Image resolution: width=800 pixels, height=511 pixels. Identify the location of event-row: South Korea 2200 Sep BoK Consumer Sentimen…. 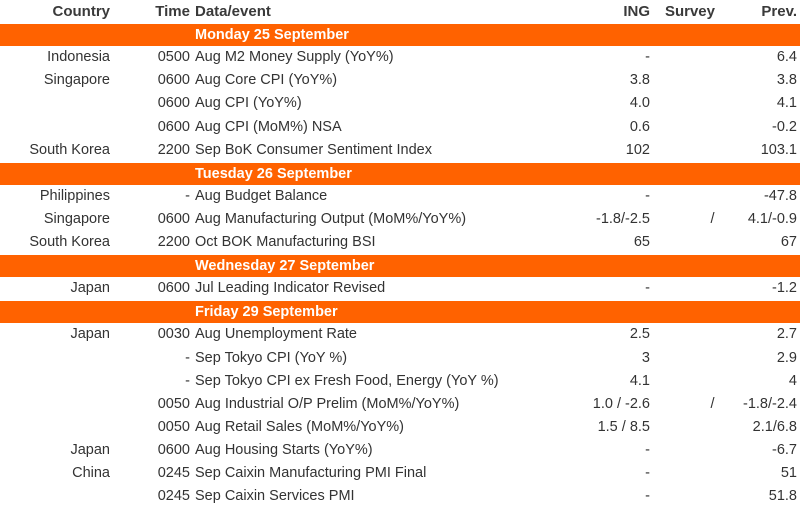
(400, 150).